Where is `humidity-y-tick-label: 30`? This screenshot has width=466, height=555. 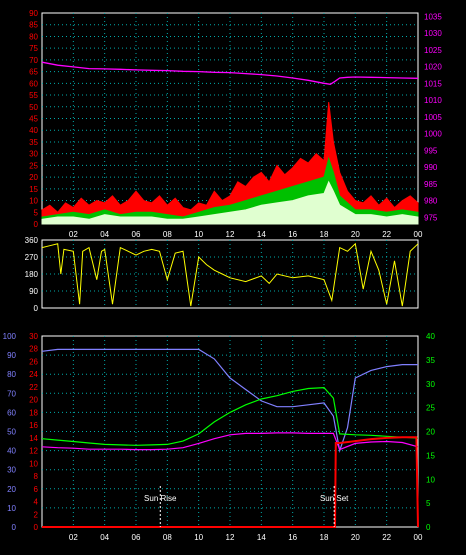
humidity-y-tick-label: 30 is located at coordinates (11, 470).